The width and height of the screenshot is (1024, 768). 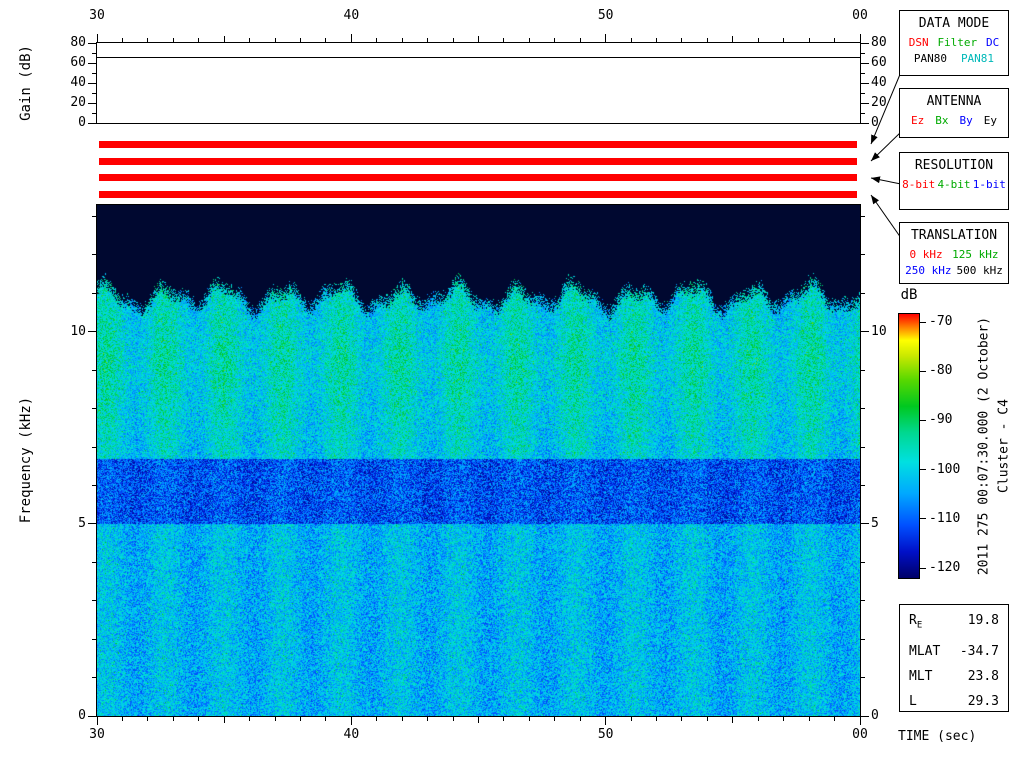 I want to click on freq-tick-label: 0, so click(x=82, y=715).